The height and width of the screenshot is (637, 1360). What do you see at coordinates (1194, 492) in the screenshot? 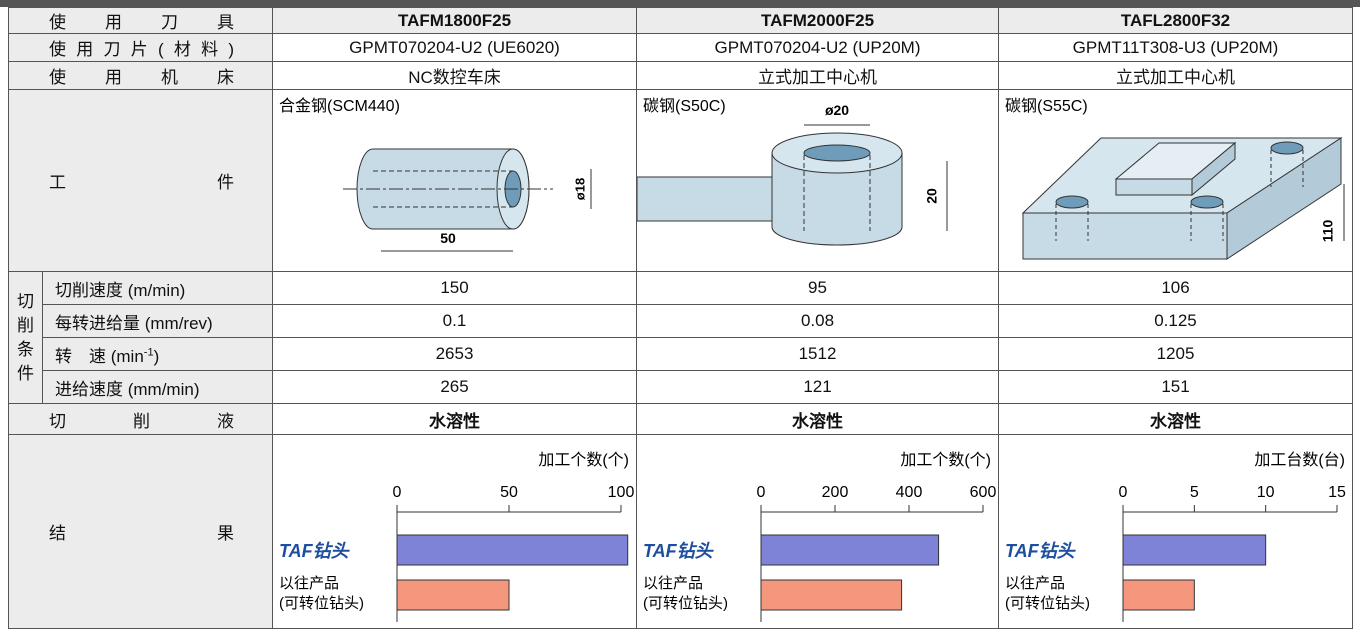
I see `x-tick-label: 5` at bounding box center [1194, 492].